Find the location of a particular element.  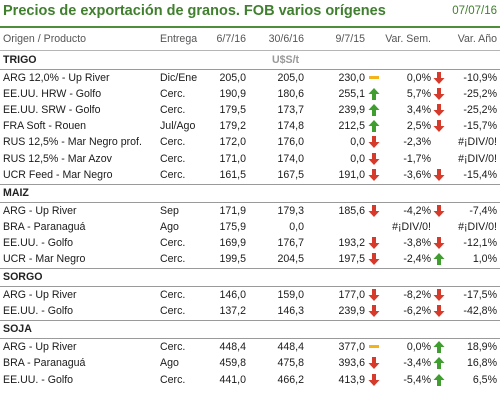

price-date-3: 212,5 is located at coordinates (351, 126).